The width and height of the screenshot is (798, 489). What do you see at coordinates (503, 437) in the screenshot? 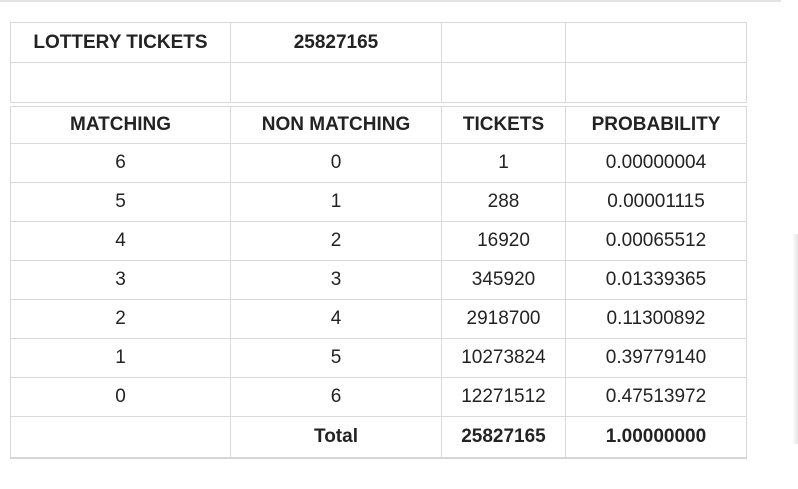
I see `total-tickets-cell: 25827165` at bounding box center [503, 437].